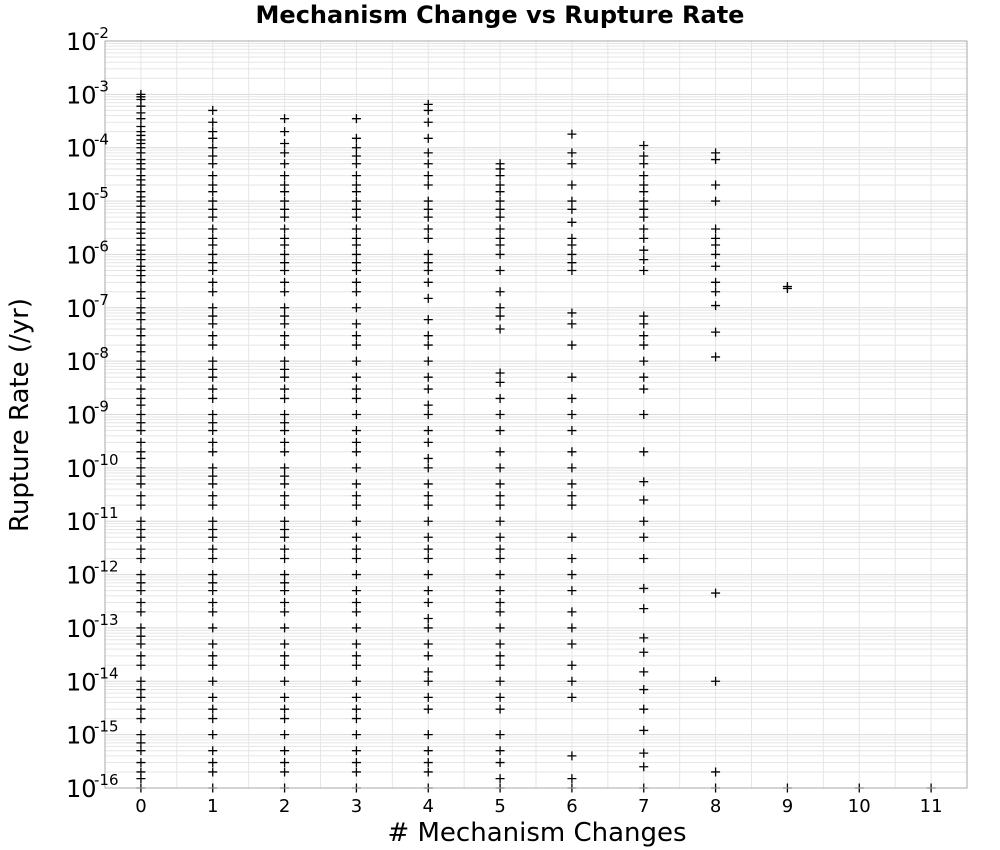 The width and height of the screenshot is (1000, 850). What do you see at coordinates (20, 415) in the screenshot?
I see `y-axis-label: Rupture Rate (/yr)` at bounding box center [20, 415].